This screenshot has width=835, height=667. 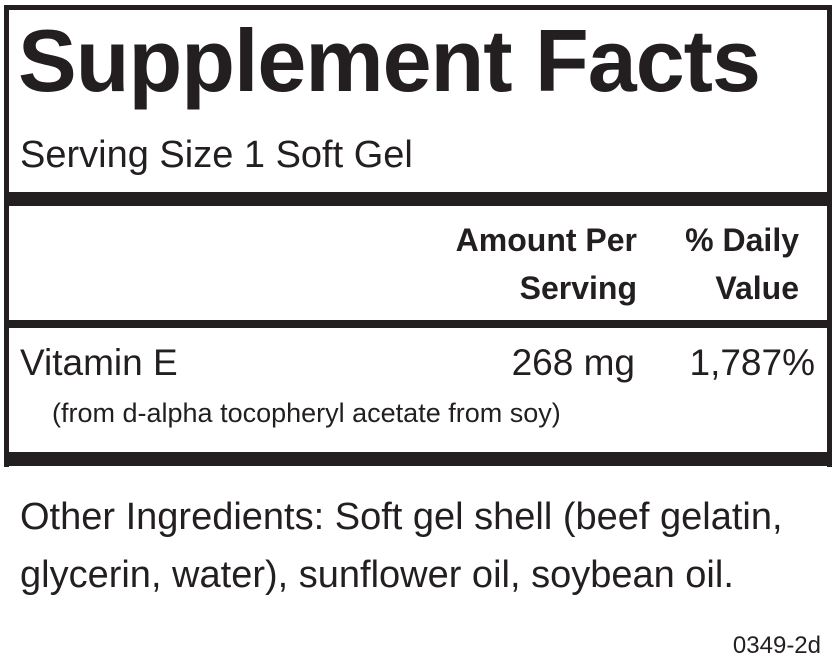 What do you see at coordinates (578, 288) in the screenshot?
I see `header-line: Serving` at bounding box center [578, 288].